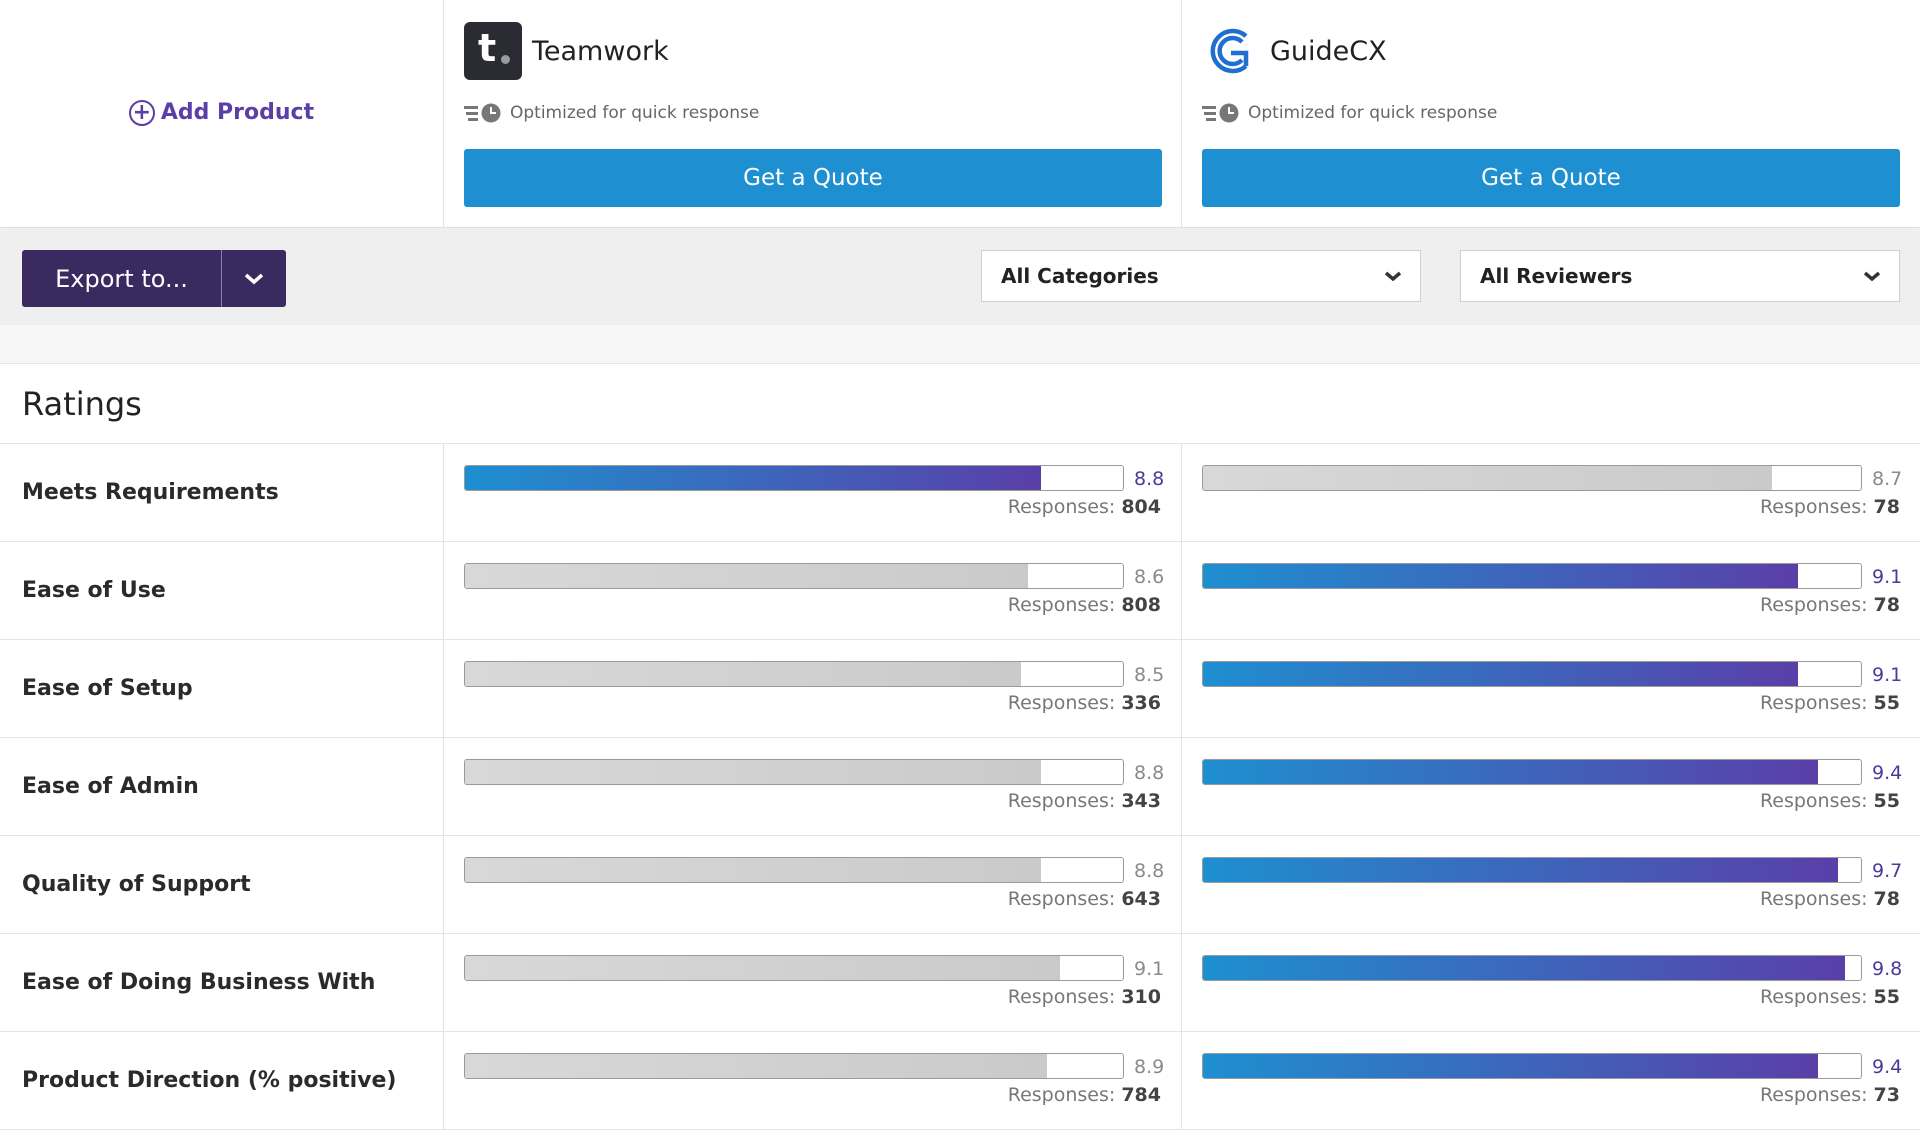 The height and width of the screenshot is (1130, 1920). Describe the element at coordinates (1886, 899) in the screenshot. I see `responses-value: 78` at that location.